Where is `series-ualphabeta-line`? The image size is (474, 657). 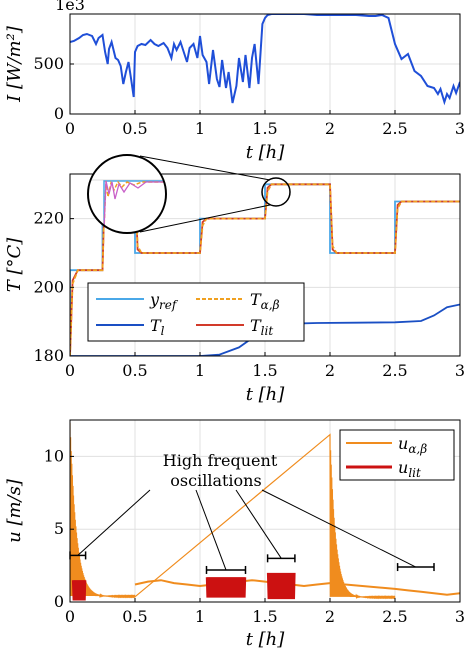
series-ualphabeta-line is located at coordinates (297, 587).